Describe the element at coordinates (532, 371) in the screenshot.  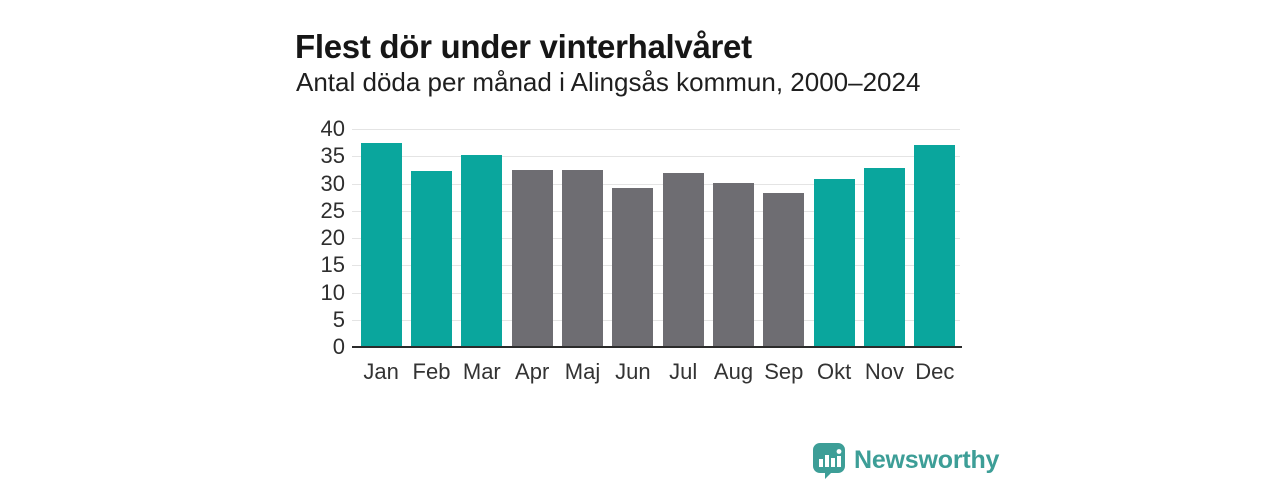
I see `x-tick-label: Apr` at that location.